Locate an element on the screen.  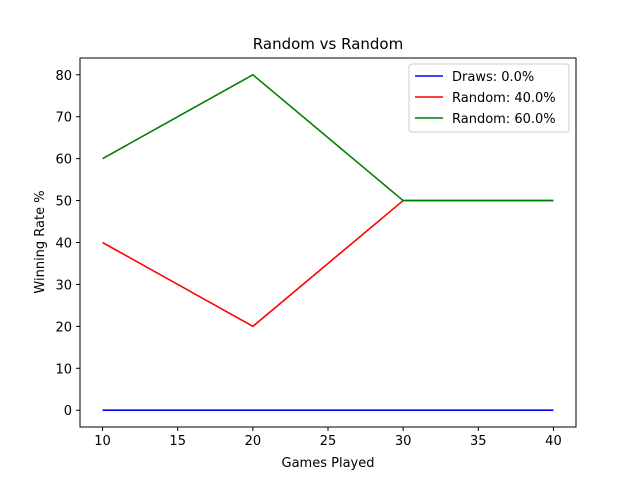
x-tick-label: 30 is located at coordinates (403, 441).